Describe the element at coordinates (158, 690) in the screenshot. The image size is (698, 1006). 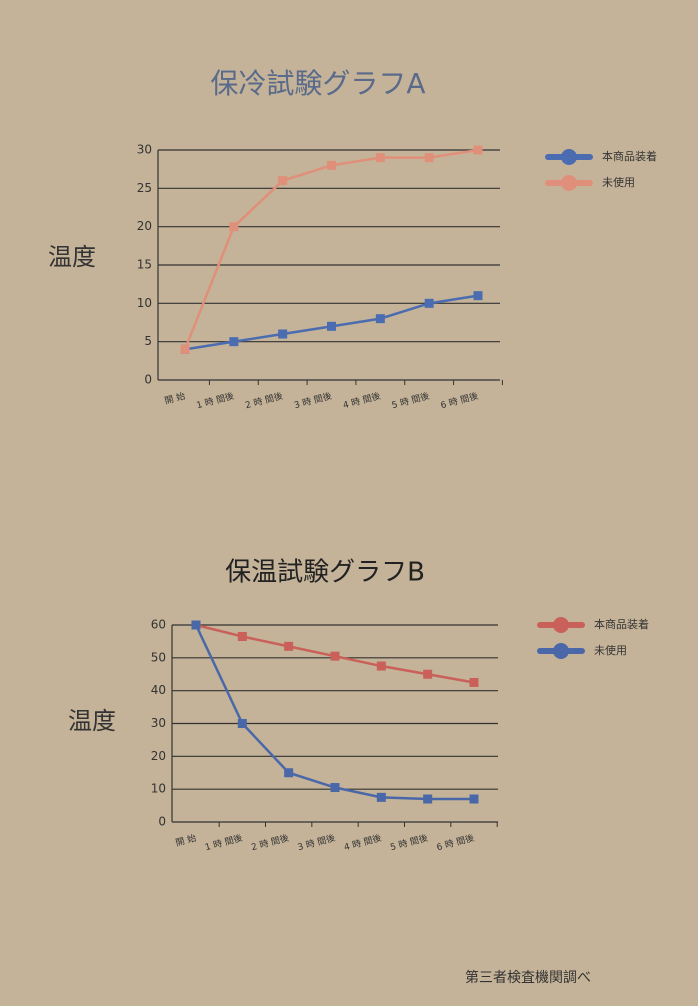
I see `y-tick-label: 40` at that location.